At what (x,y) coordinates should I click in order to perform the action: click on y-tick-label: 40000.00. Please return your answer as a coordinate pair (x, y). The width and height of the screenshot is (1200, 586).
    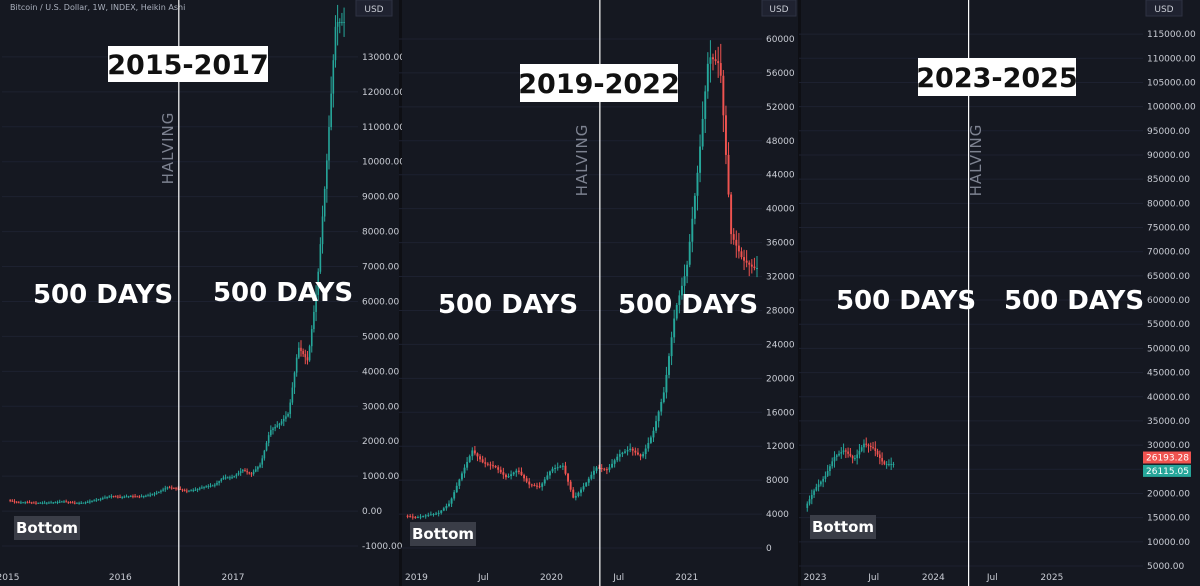
    Looking at the image, I should click on (1168, 398).